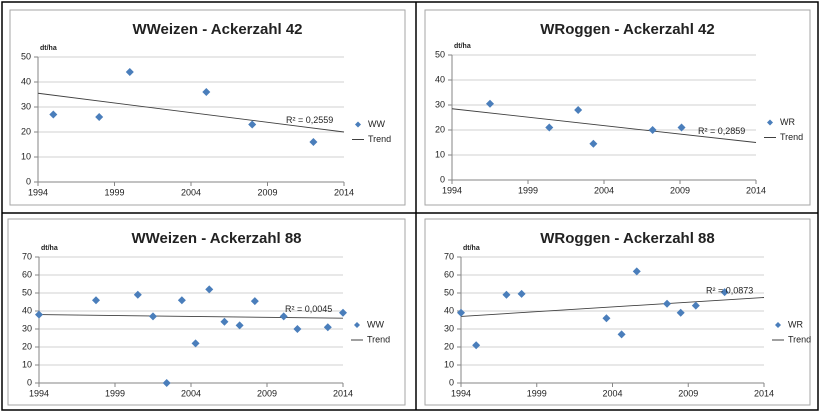 The width and height of the screenshot is (820, 412). What do you see at coordinates (627, 29) in the screenshot?
I see `chart-title: WRoggen - Ackerzahl 42` at bounding box center [627, 29].